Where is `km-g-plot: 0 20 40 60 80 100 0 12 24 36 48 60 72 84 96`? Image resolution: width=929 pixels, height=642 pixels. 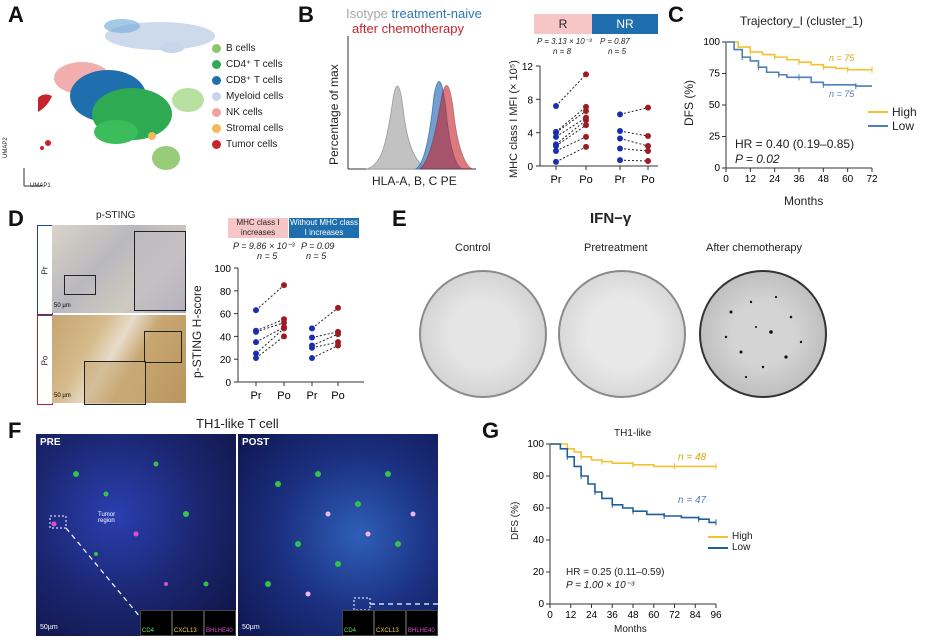 km-g-plot: 0 20 40 60 80 100 0 12 24 36 48 60 72 84 96 is located at coordinates (624, 530).